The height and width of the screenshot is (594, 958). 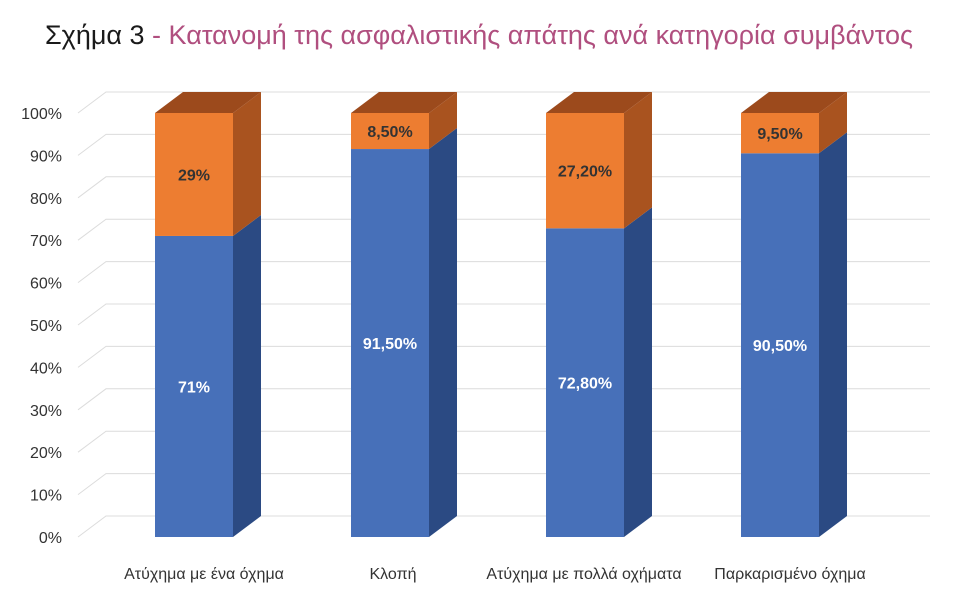 I want to click on x-category-label: Κλοπή, so click(x=392, y=574).